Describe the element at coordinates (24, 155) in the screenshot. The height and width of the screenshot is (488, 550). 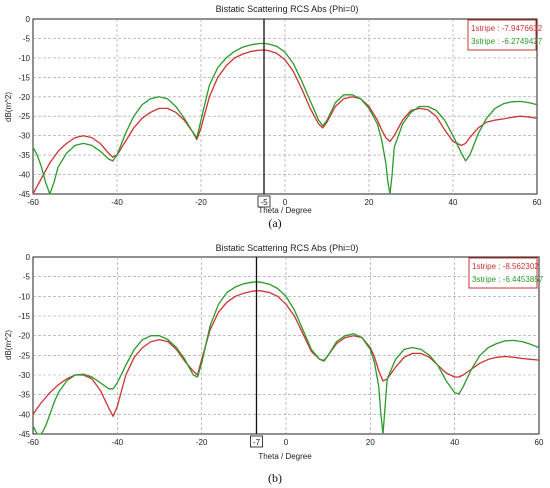
I see `chart-a-y-tick-label: -35` at that location.